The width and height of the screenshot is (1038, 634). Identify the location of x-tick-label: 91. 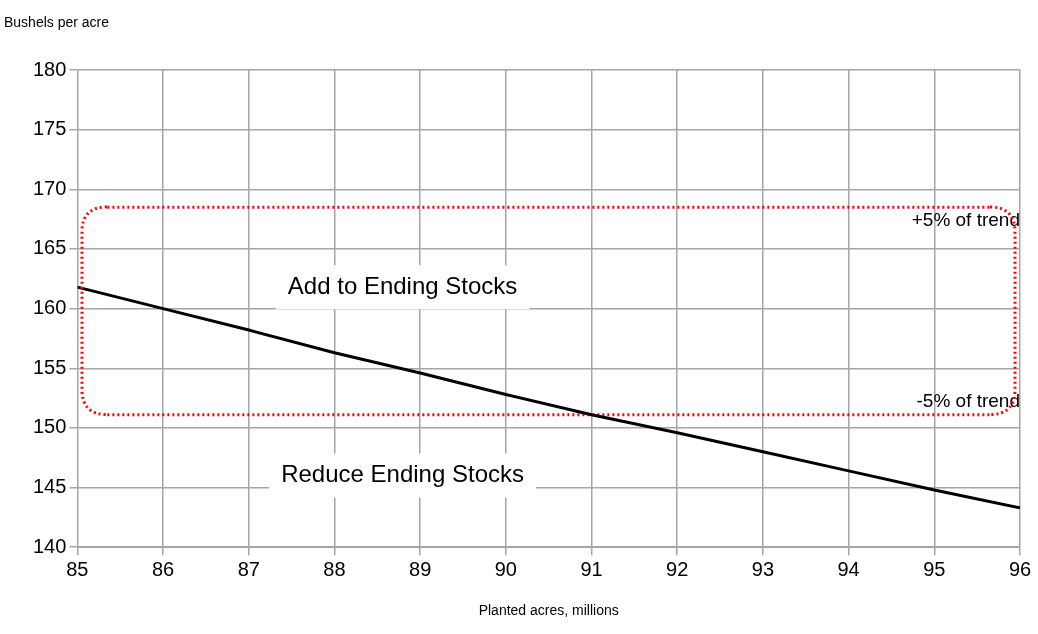
(591, 568).